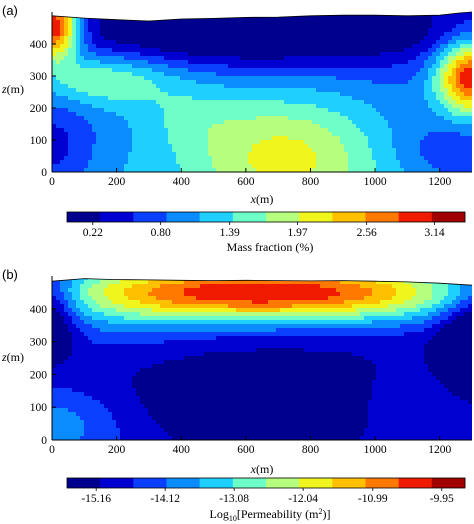  What do you see at coordinates (448, 217) in the screenshot?
I see `panel-a-colorbar-segment` at bounding box center [448, 217].